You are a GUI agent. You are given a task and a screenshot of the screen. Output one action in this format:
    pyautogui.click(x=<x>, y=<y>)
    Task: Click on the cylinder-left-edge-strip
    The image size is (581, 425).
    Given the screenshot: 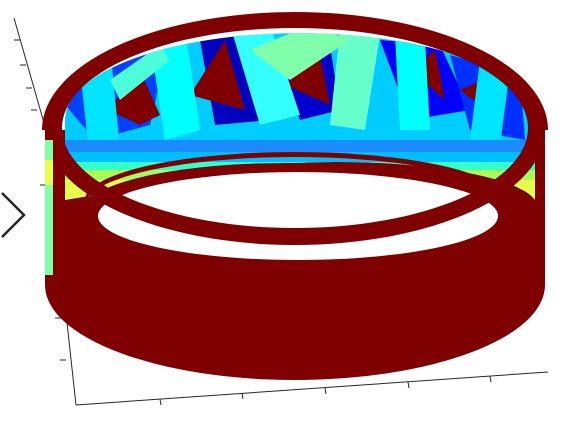 What is the action you would take?
    pyautogui.click(x=49, y=207)
    